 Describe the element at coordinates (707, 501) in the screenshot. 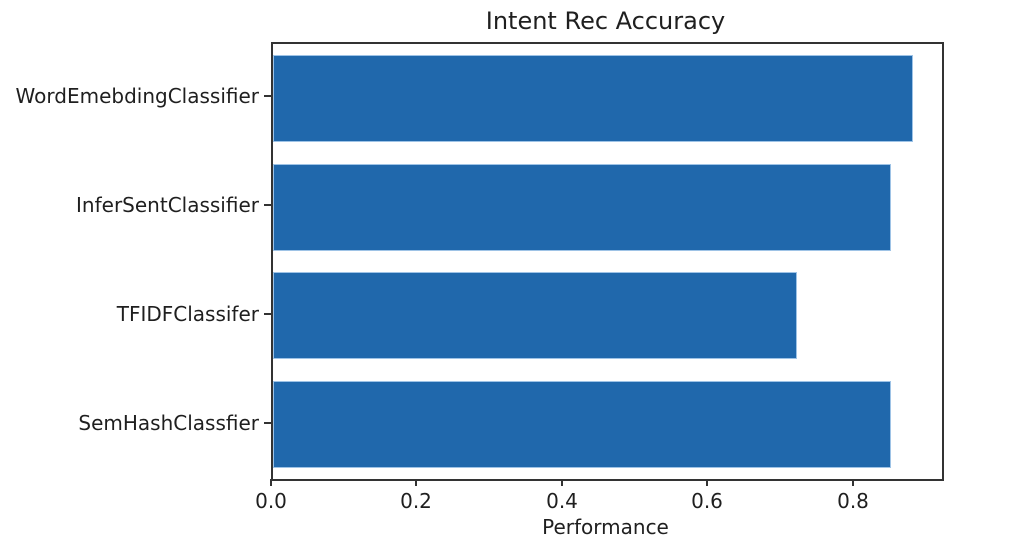

I see `x-tick-label: 0.6` at that location.